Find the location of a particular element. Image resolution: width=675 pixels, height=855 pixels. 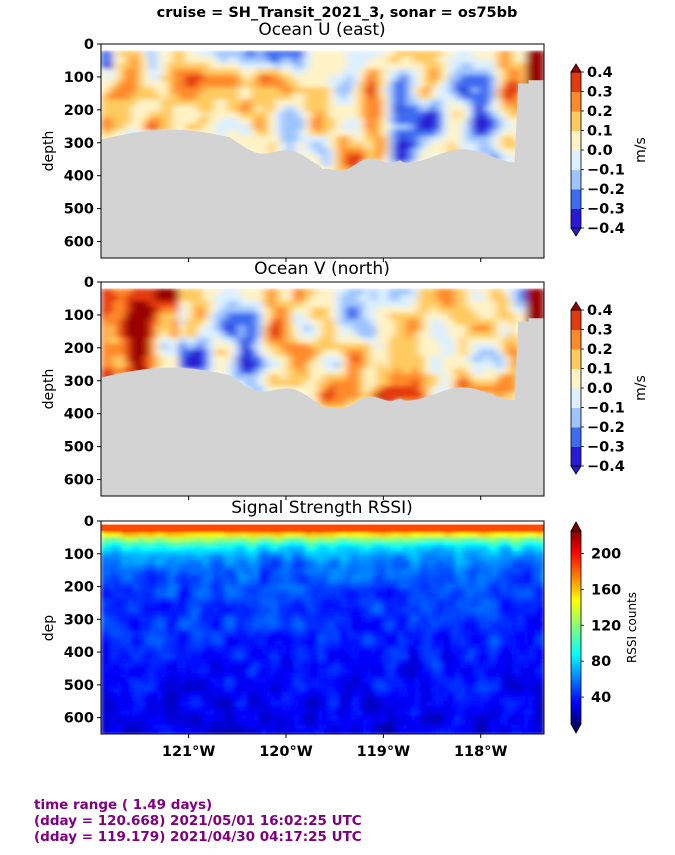

colorbar-band is located at coordinates (576, 179).